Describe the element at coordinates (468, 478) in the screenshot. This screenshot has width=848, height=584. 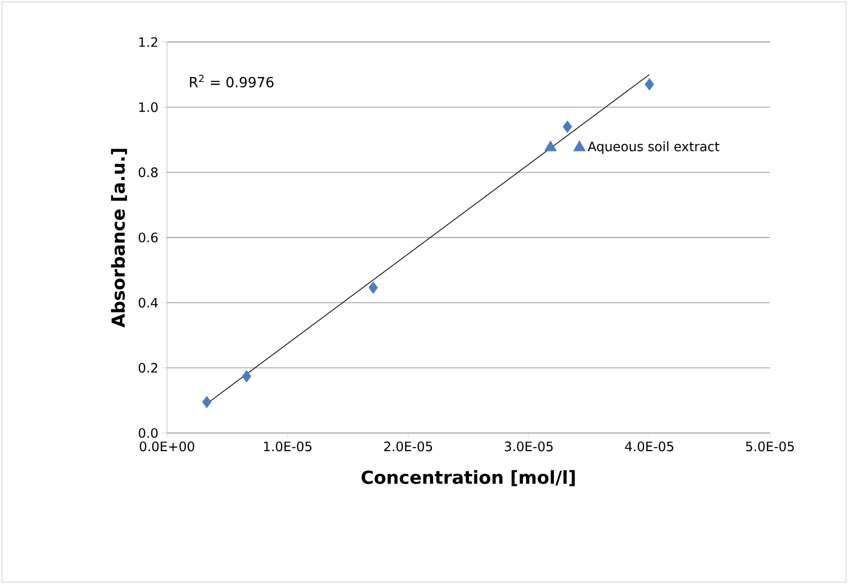
I see `x-axis-title: Concentration [mol/l]` at that location.